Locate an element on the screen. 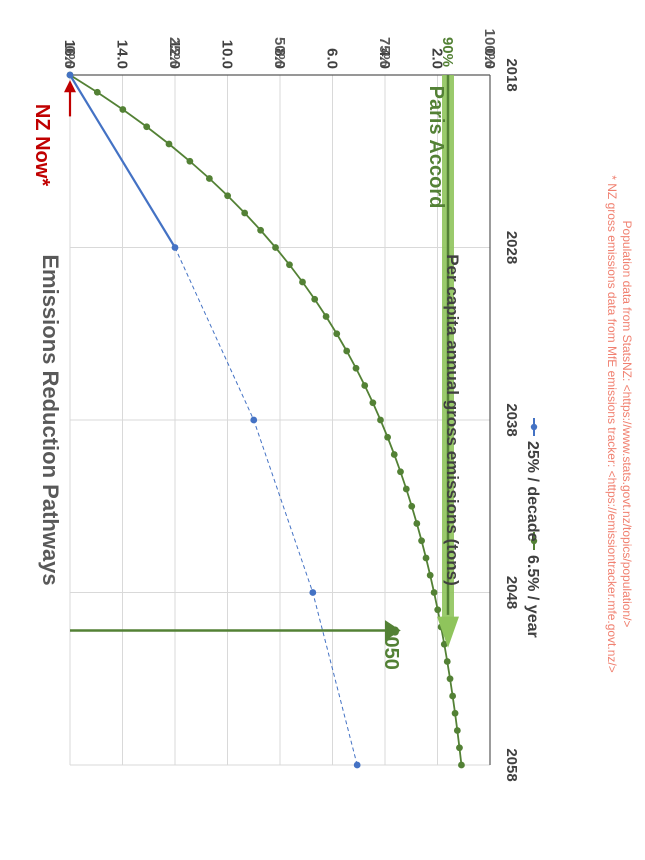  y-tick-label: 14.0 is located at coordinates (122, 54).